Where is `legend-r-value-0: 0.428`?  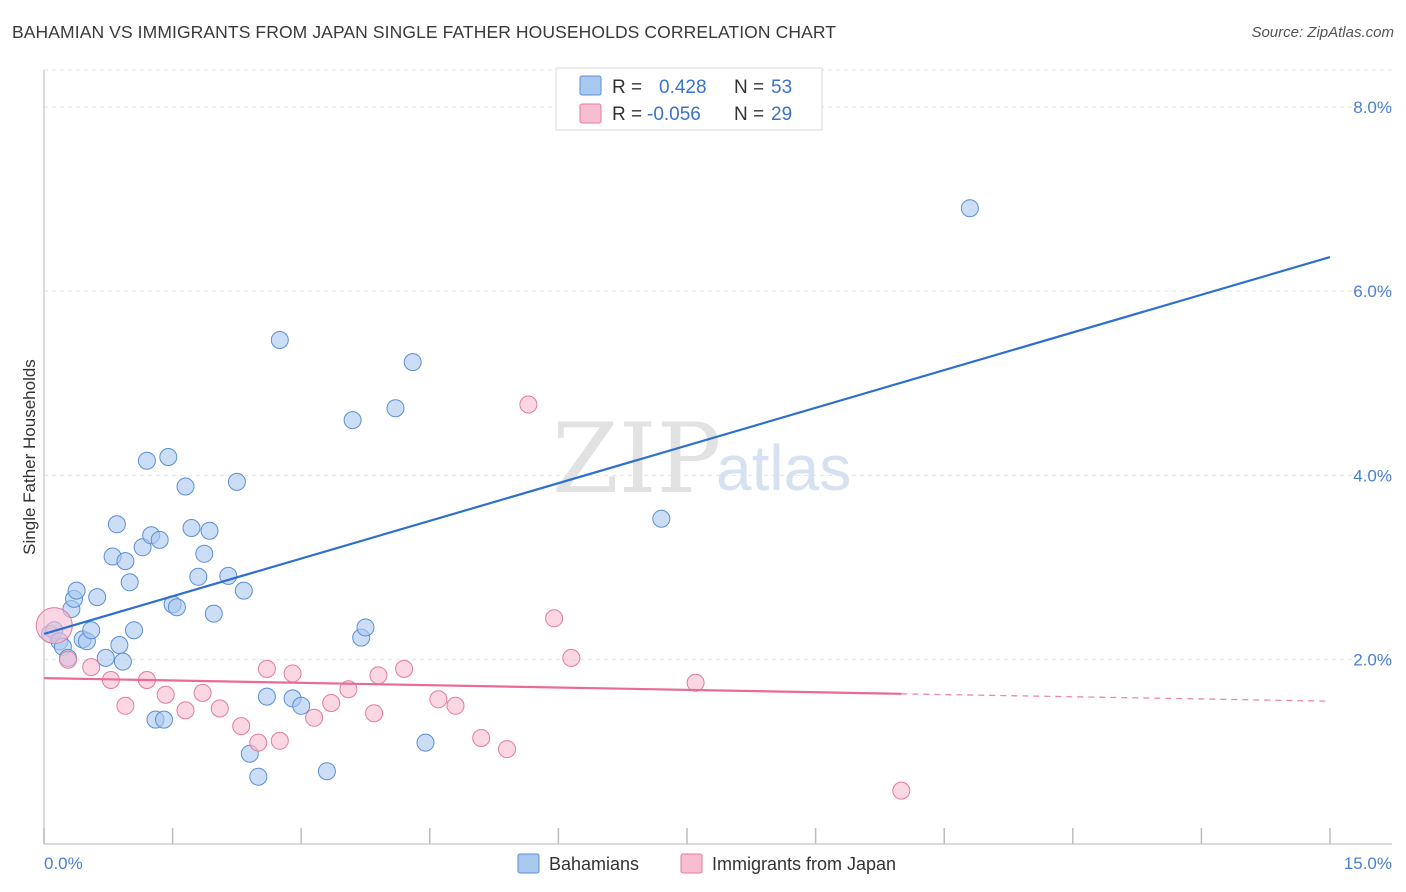
legend-r-value-0: 0.428 is located at coordinates (683, 87).